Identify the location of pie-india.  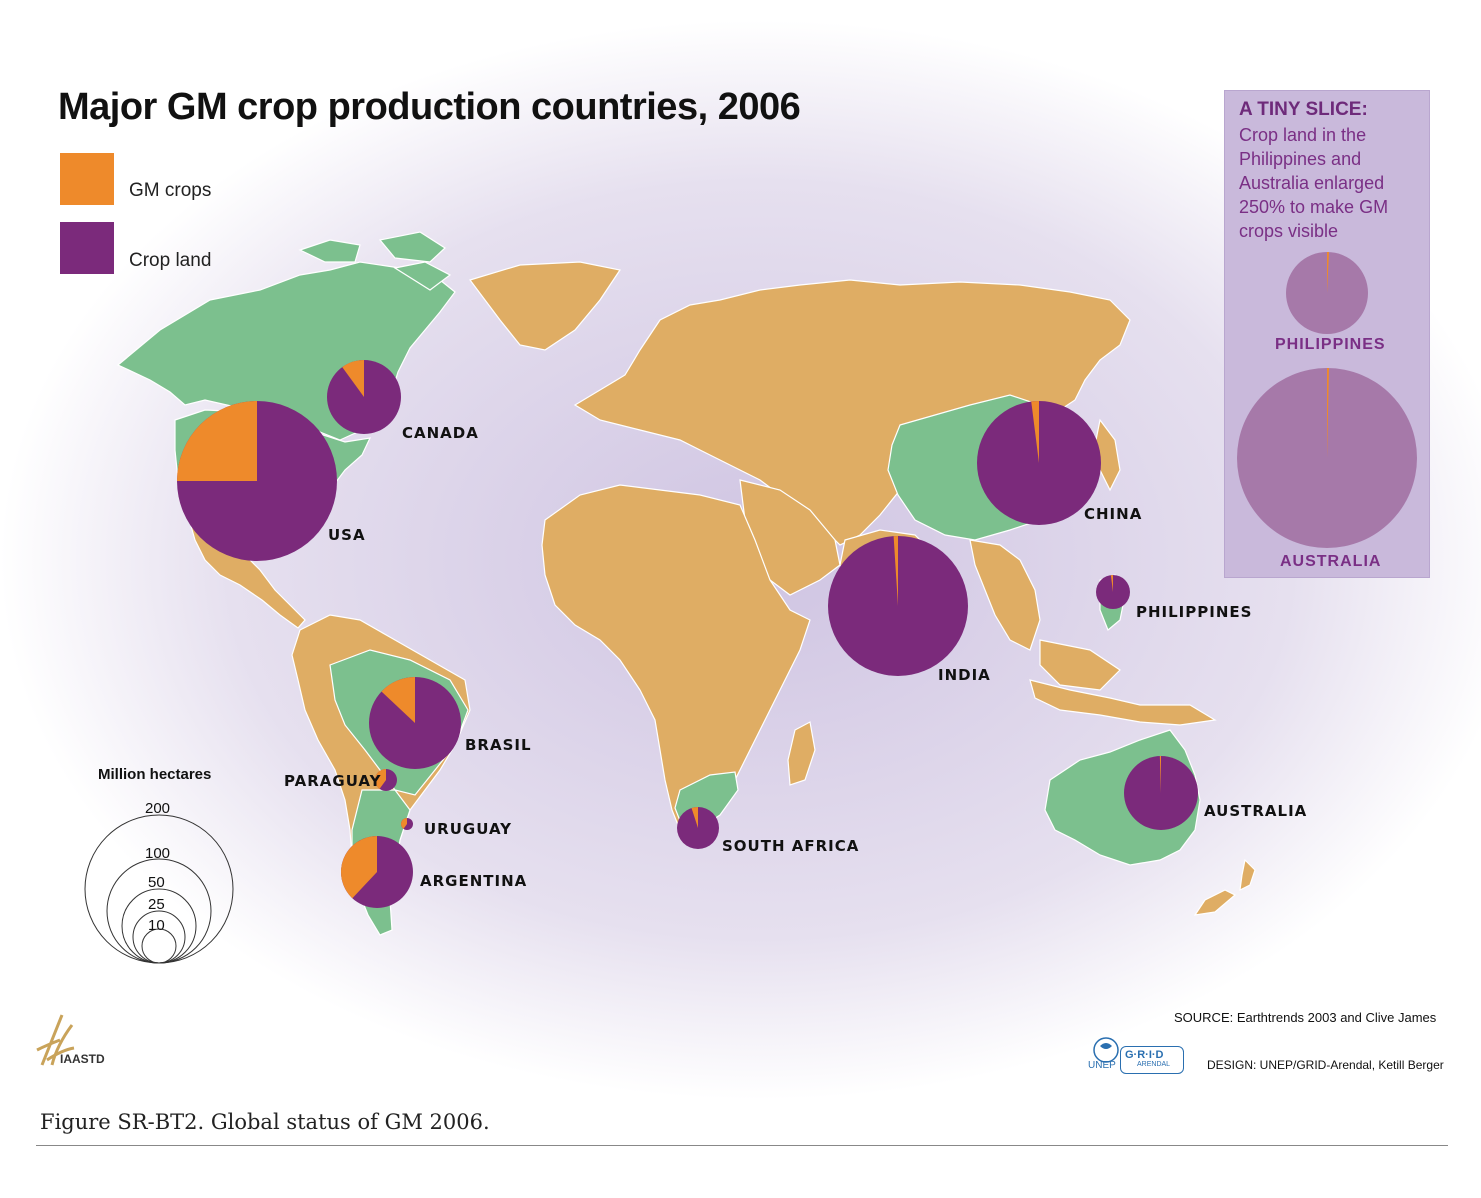
(898, 606).